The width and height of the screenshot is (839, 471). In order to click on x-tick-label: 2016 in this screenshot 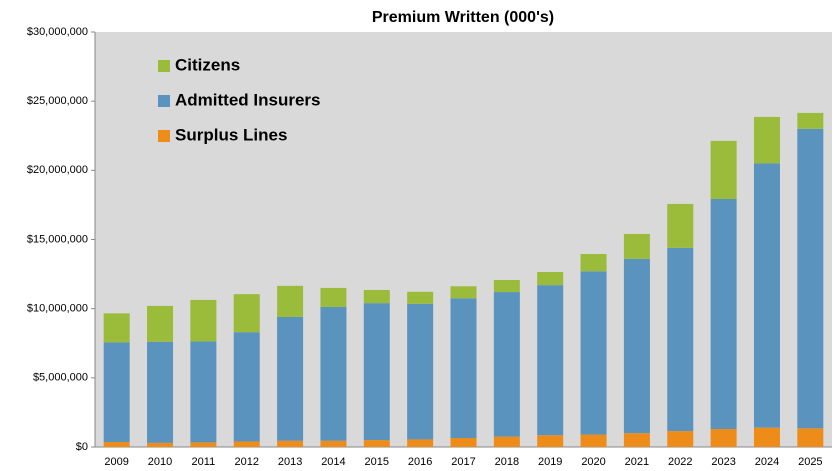, I will do `click(420, 462)`.